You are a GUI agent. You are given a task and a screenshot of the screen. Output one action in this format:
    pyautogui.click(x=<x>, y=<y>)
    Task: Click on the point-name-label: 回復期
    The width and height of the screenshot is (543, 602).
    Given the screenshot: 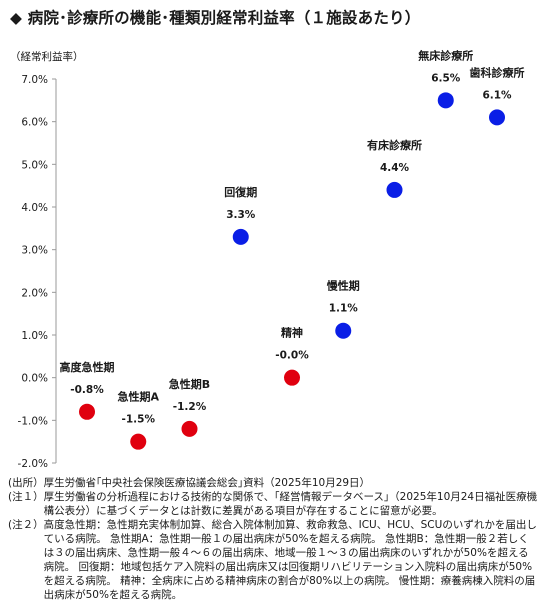 What is the action you would take?
    pyautogui.click(x=240, y=192)
    